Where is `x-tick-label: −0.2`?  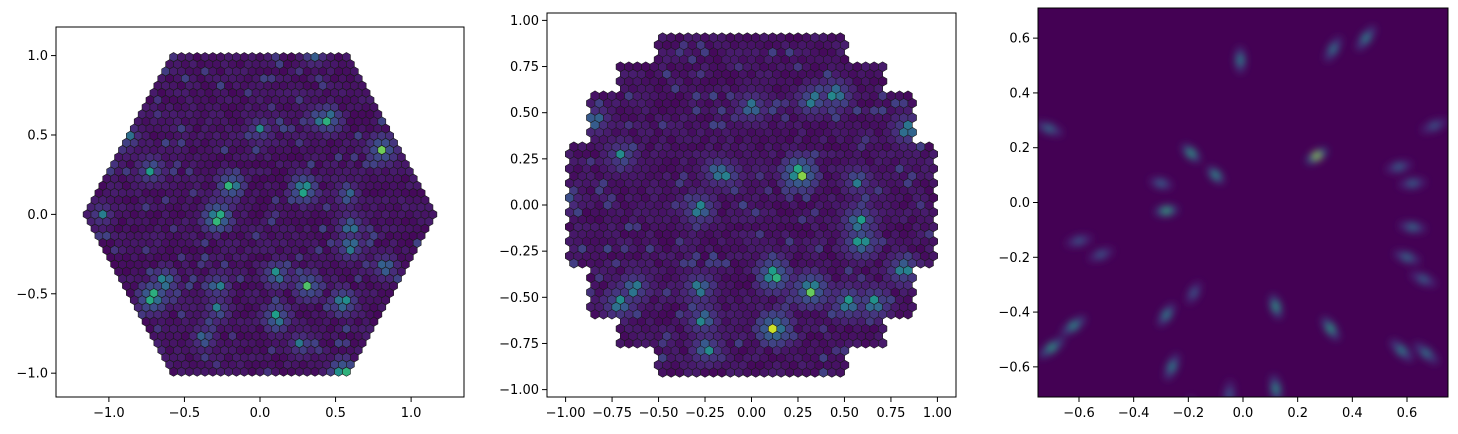
x-tick-label: −0.2 is located at coordinates (1189, 413).